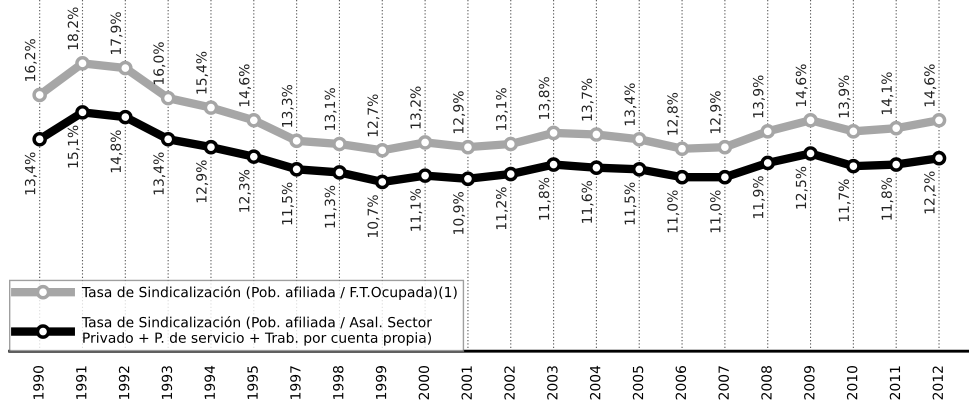  I want to click on x-tick-label: 1998, so click(338, 382).